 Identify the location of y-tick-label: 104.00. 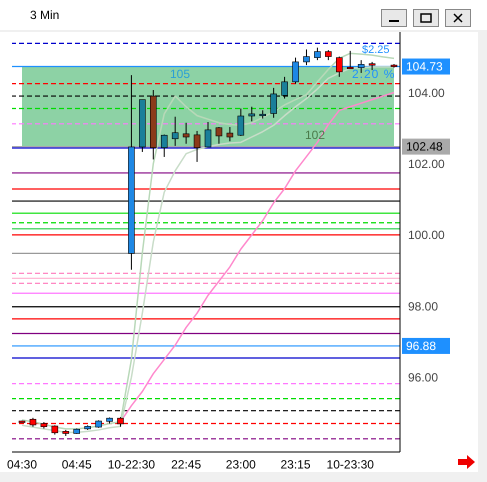
(427, 93).